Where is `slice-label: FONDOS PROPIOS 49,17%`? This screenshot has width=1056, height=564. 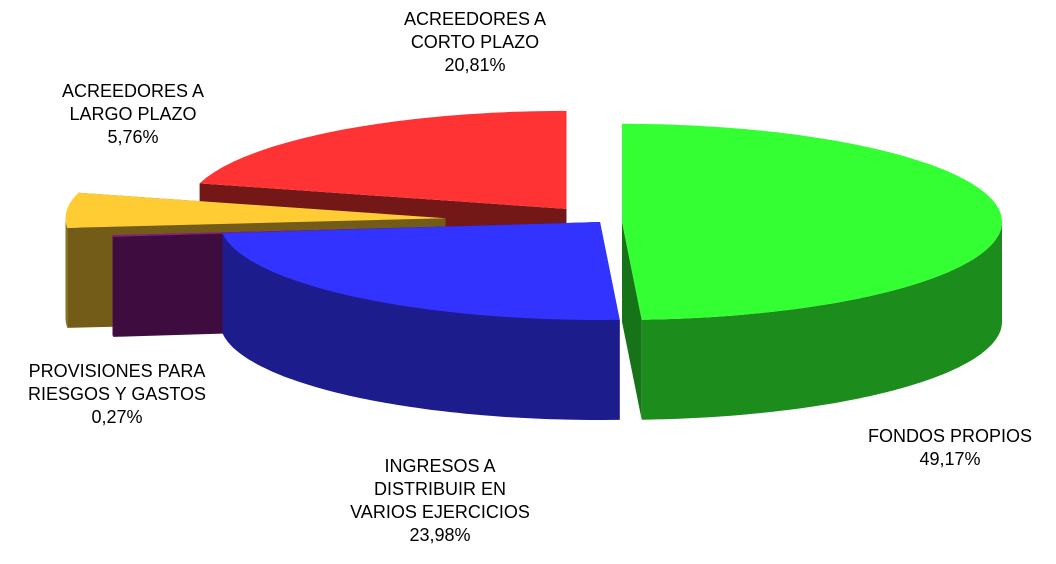
slice-label: FONDOS PROPIOS 49,17% is located at coordinates (943, 448).